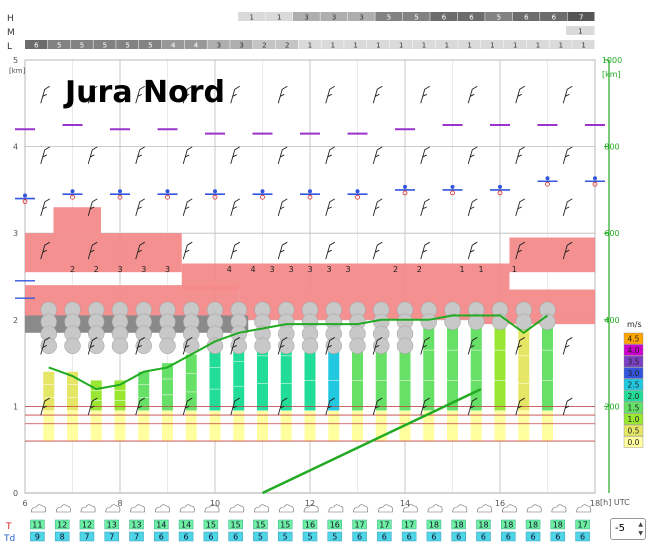  I want to click on temperature-value: 17, so click(359, 525).